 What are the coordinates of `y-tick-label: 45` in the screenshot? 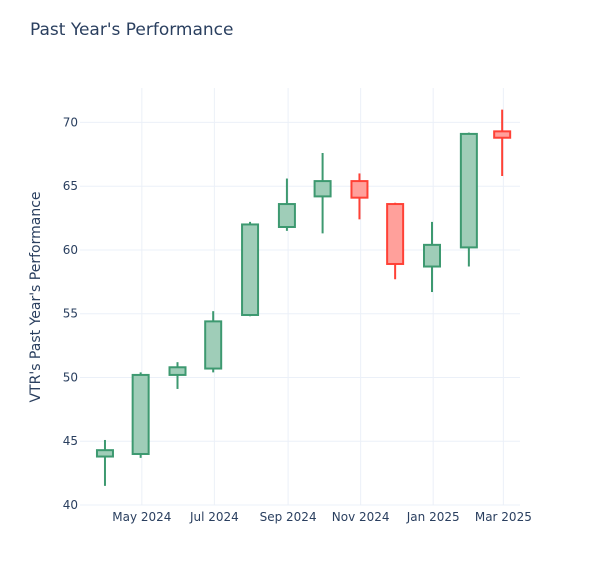 It's located at (70, 441).